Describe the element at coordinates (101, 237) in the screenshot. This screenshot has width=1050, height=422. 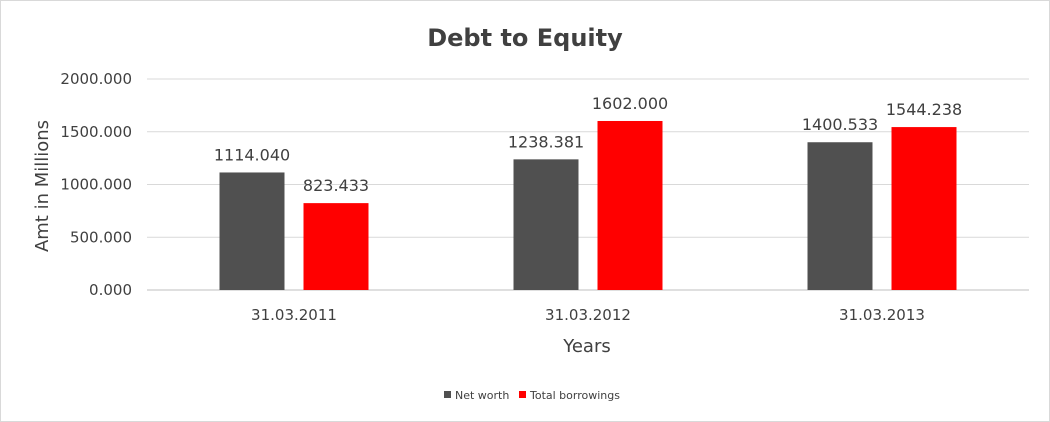
I see `y-tick-label: 500.000` at that location.